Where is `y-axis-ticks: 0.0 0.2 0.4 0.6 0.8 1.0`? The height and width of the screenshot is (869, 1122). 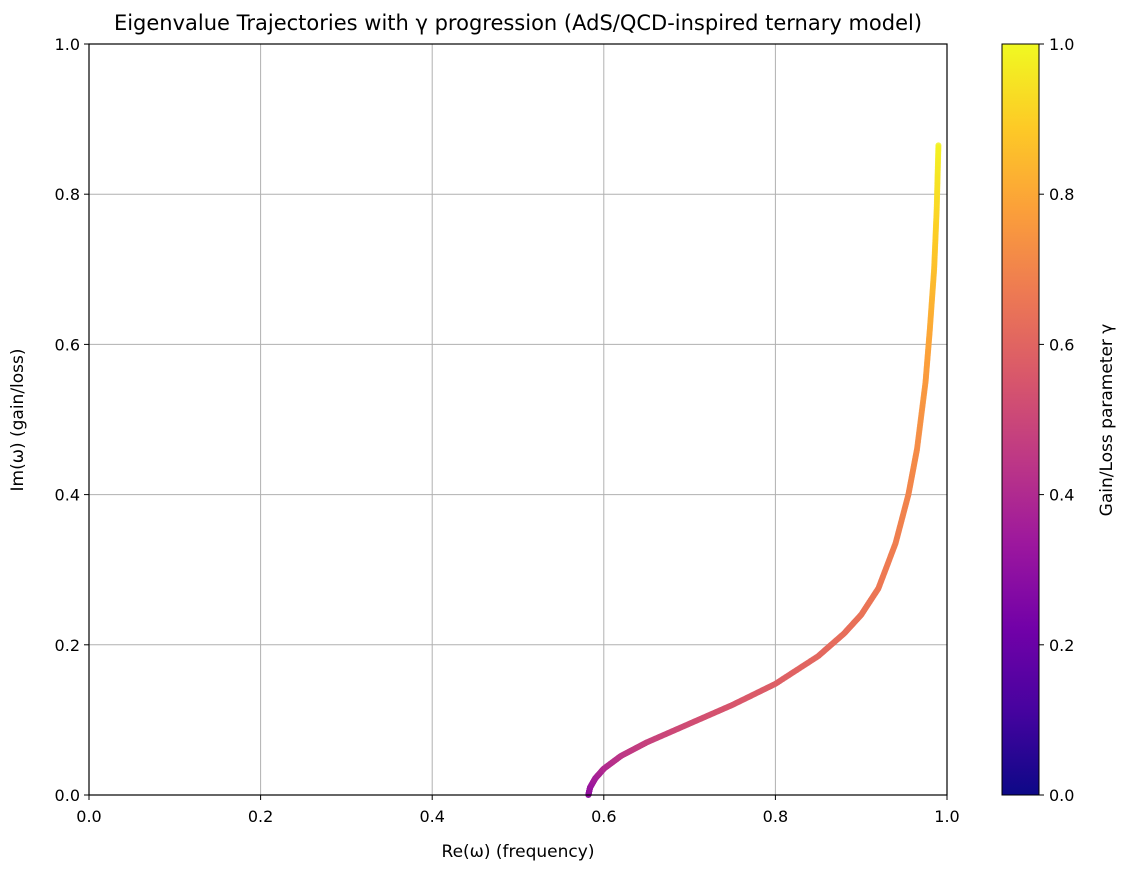 y-axis-ticks: 0.0 0.2 0.4 0.6 0.8 1.0 is located at coordinates (72, 420).